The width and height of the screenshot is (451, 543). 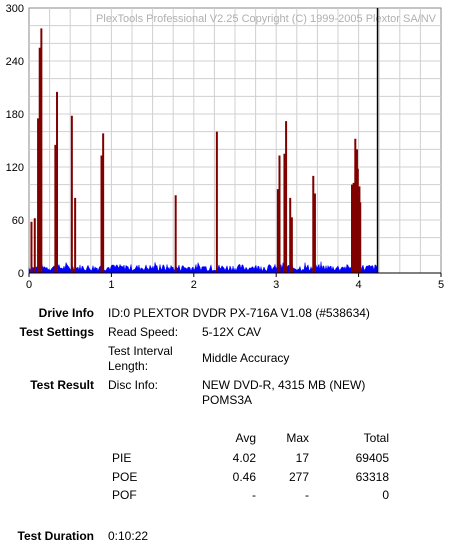 What do you see at coordinates (29, 285) in the screenshot?
I see `x-tick-label: 0` at bounding box center [29, 285].